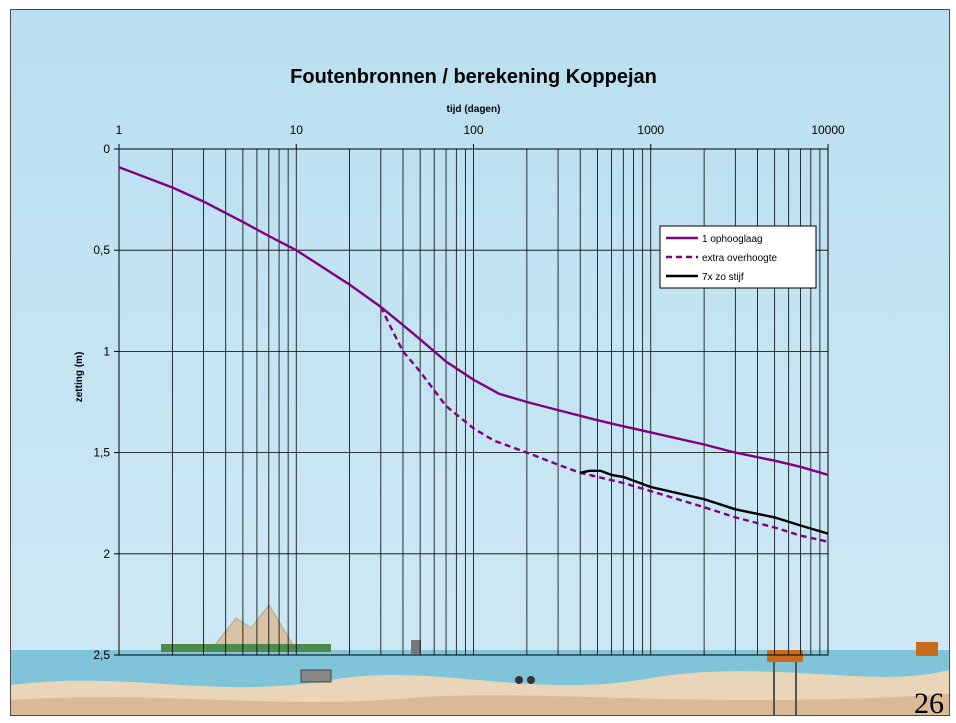 The width and height of the screenshot is (956, 723). I want to click on x-tick-label: 10000, so click(828, 130).